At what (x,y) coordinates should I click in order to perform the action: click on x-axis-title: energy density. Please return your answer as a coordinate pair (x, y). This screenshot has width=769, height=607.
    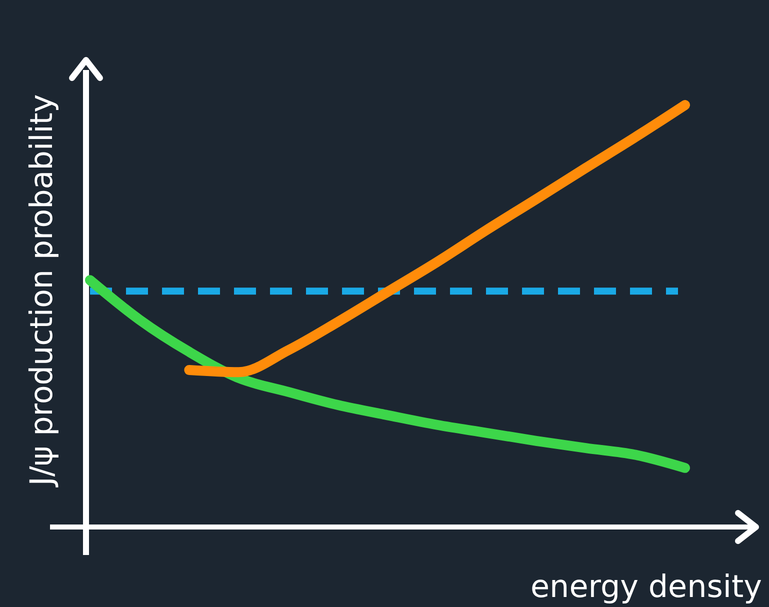
    Looking at the image, I should click on (646, 587).